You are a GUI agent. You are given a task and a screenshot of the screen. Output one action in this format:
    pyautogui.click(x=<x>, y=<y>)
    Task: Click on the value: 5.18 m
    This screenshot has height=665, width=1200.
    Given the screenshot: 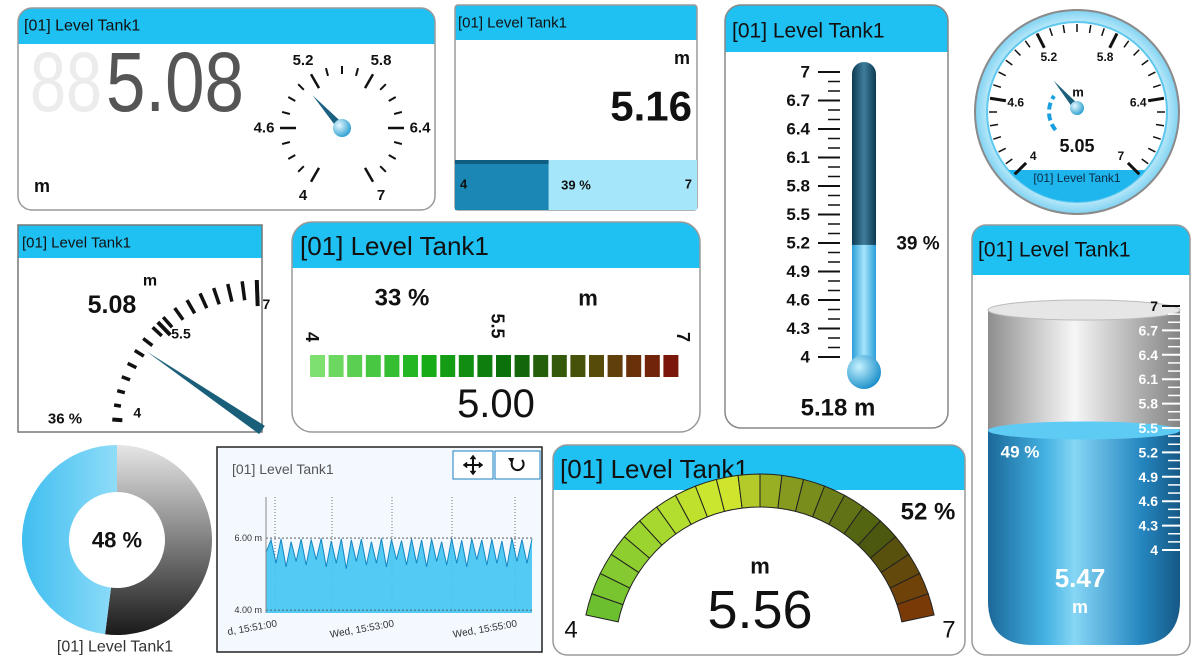 What is the action you would take?
    pyautogui.click(x=838, y=408)
    